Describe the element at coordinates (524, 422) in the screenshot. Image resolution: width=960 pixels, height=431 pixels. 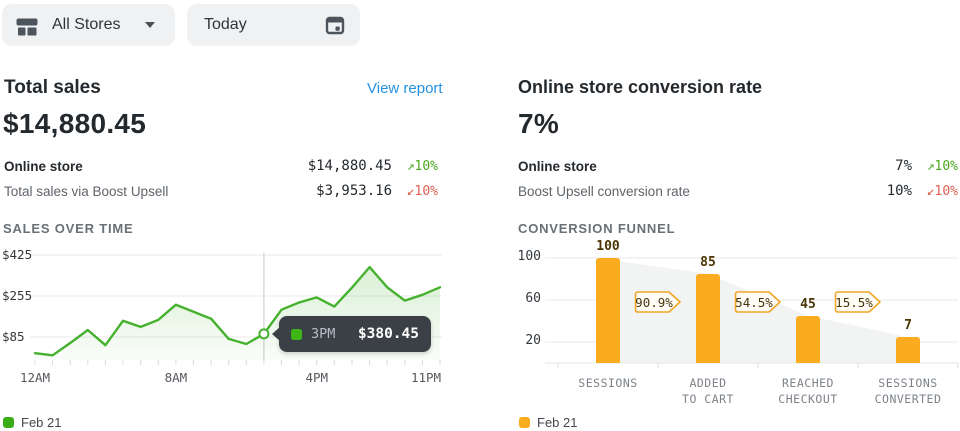
I see `legend-swatch-orange` at that location.